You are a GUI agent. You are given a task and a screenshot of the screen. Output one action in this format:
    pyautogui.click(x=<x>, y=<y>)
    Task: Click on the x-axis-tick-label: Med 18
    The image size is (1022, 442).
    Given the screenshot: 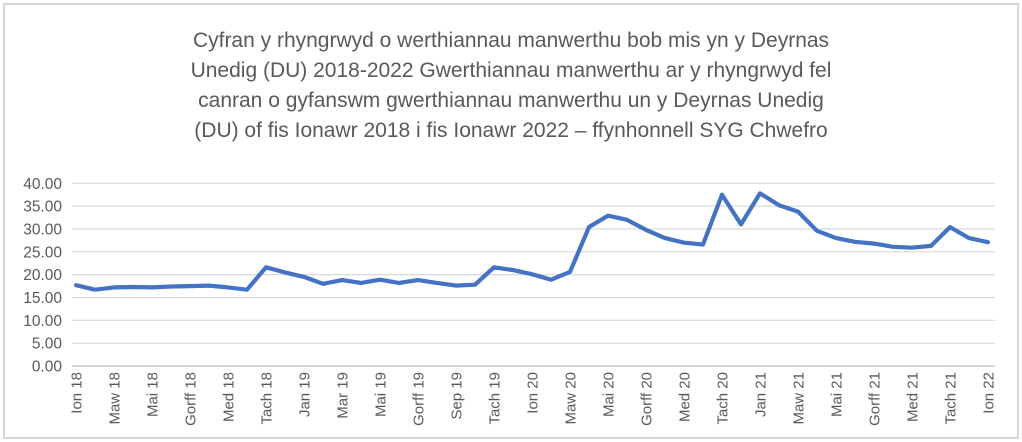 What is the action you would take?
    pyautogui.click(x=229, y=397)
    